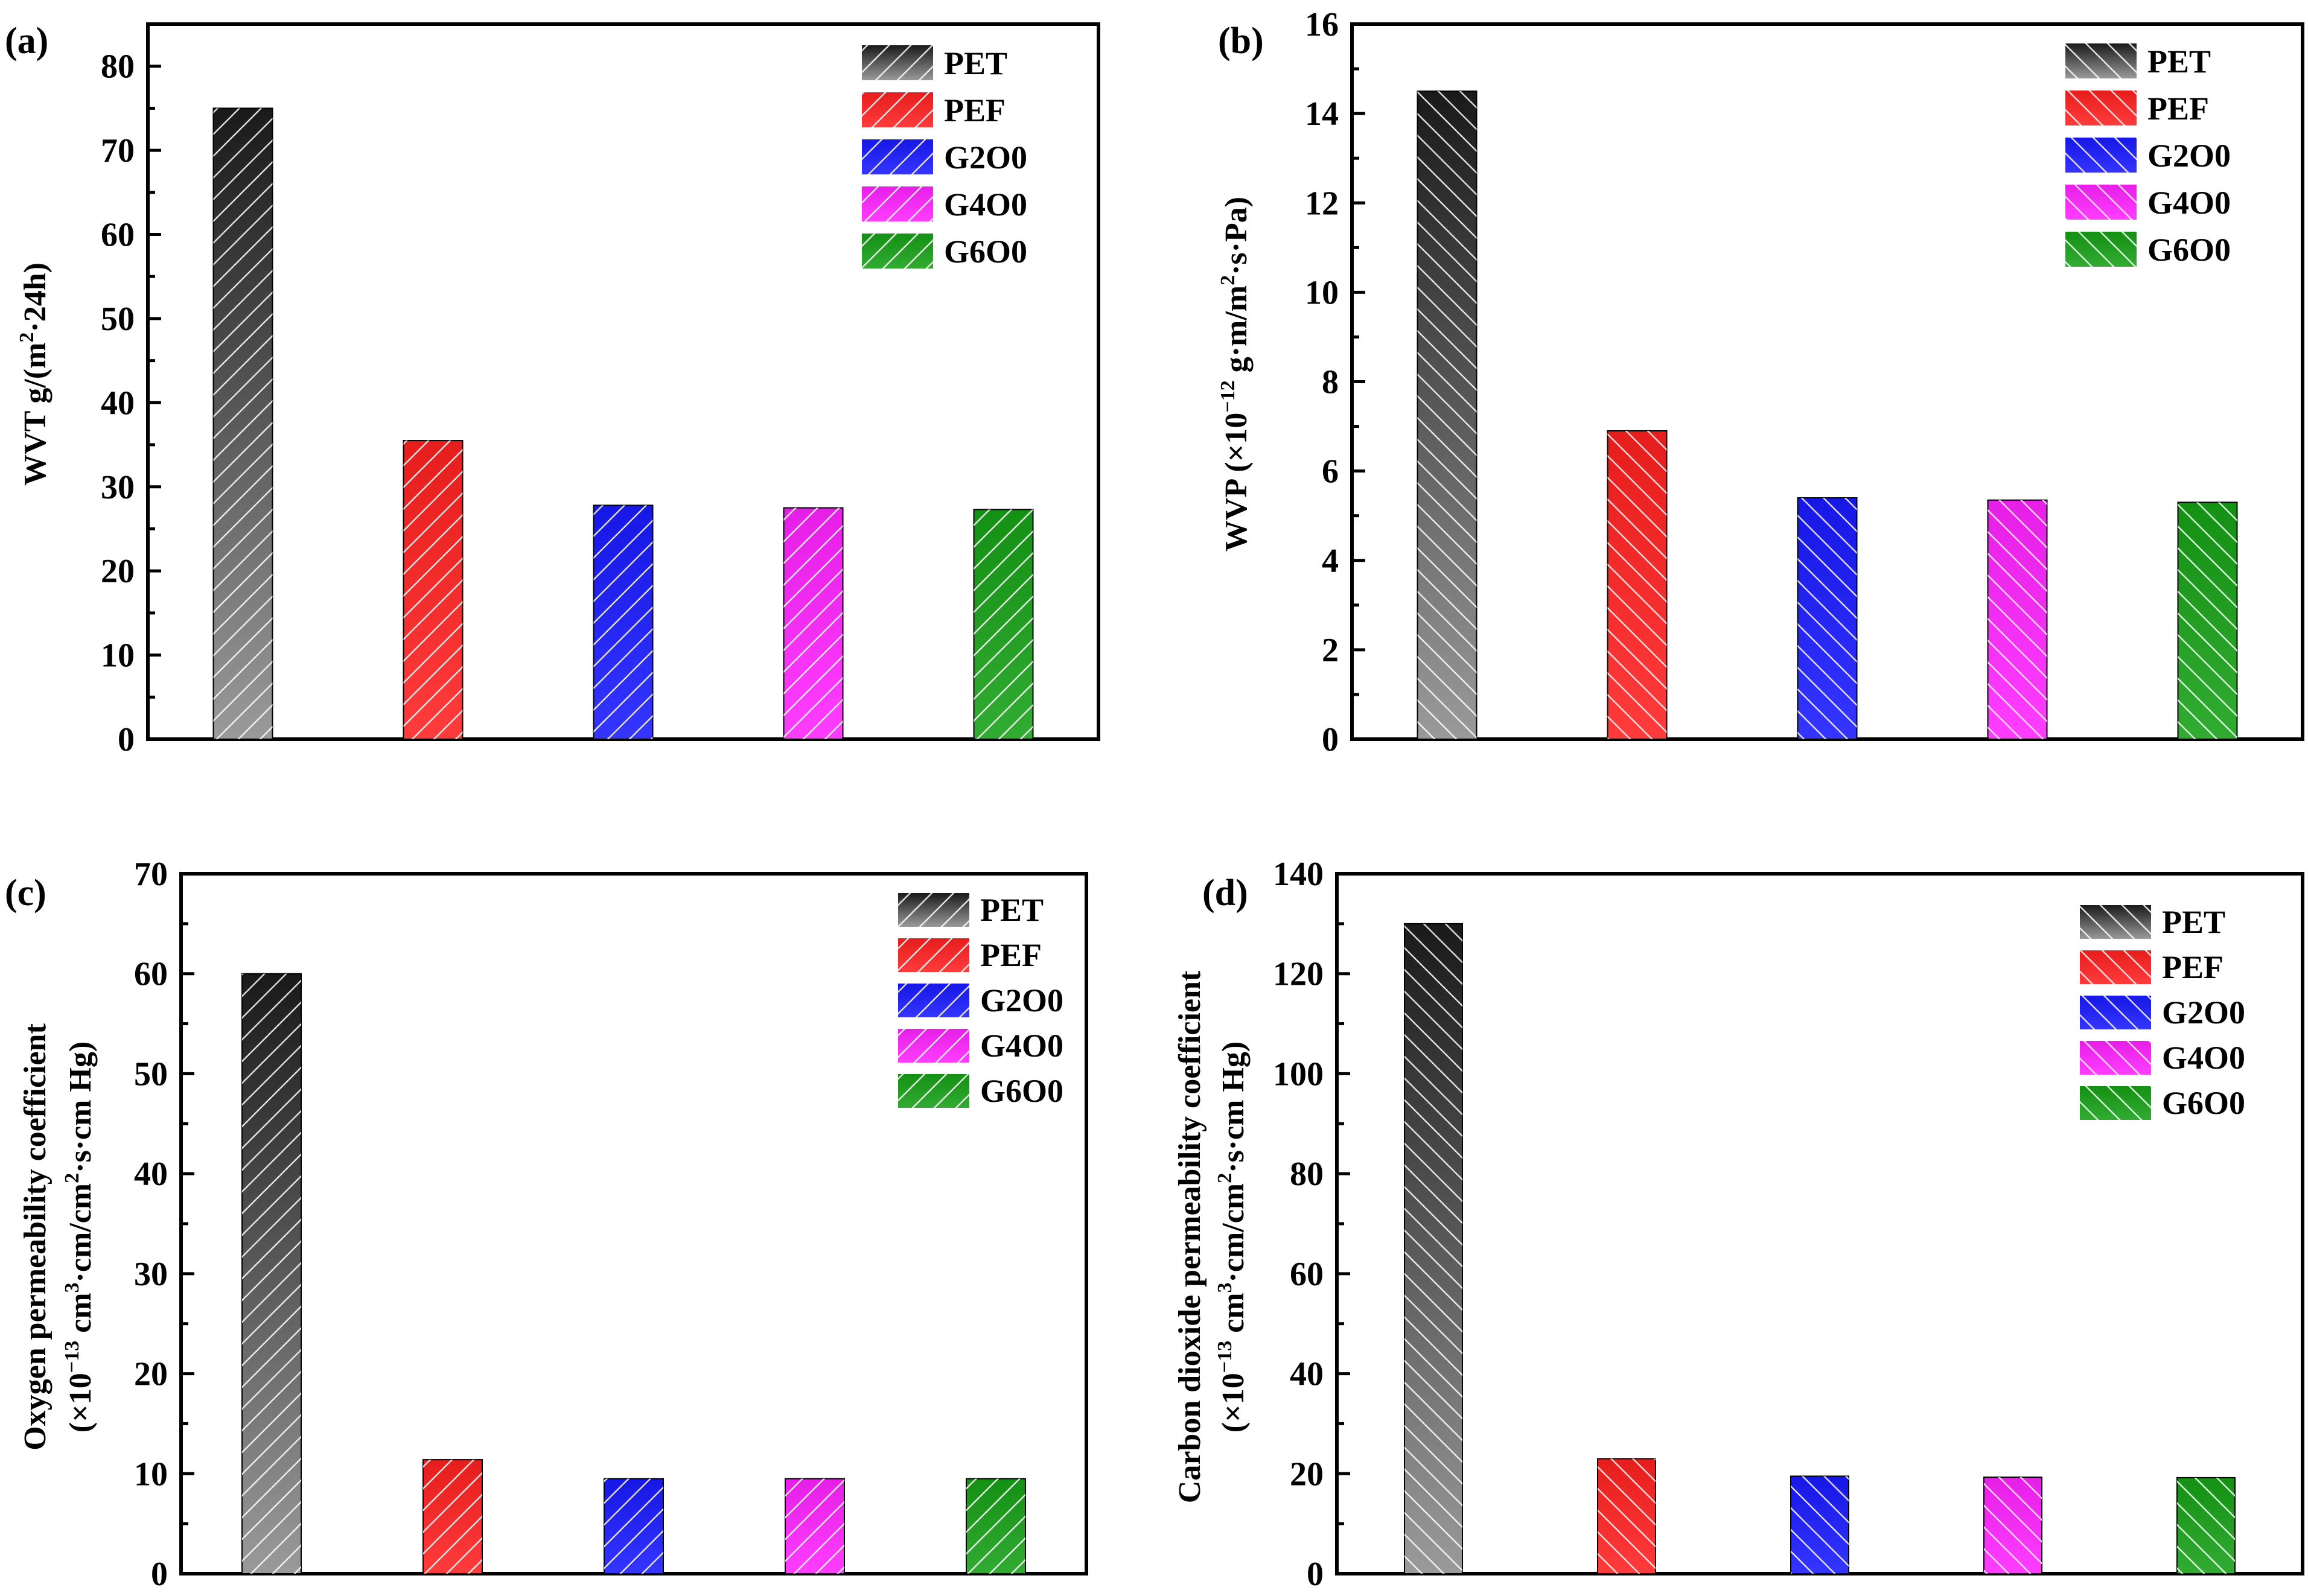 The image size is (2308, 1596). I want to click on panel-a-ytick-label: 70, so click(118, 151).